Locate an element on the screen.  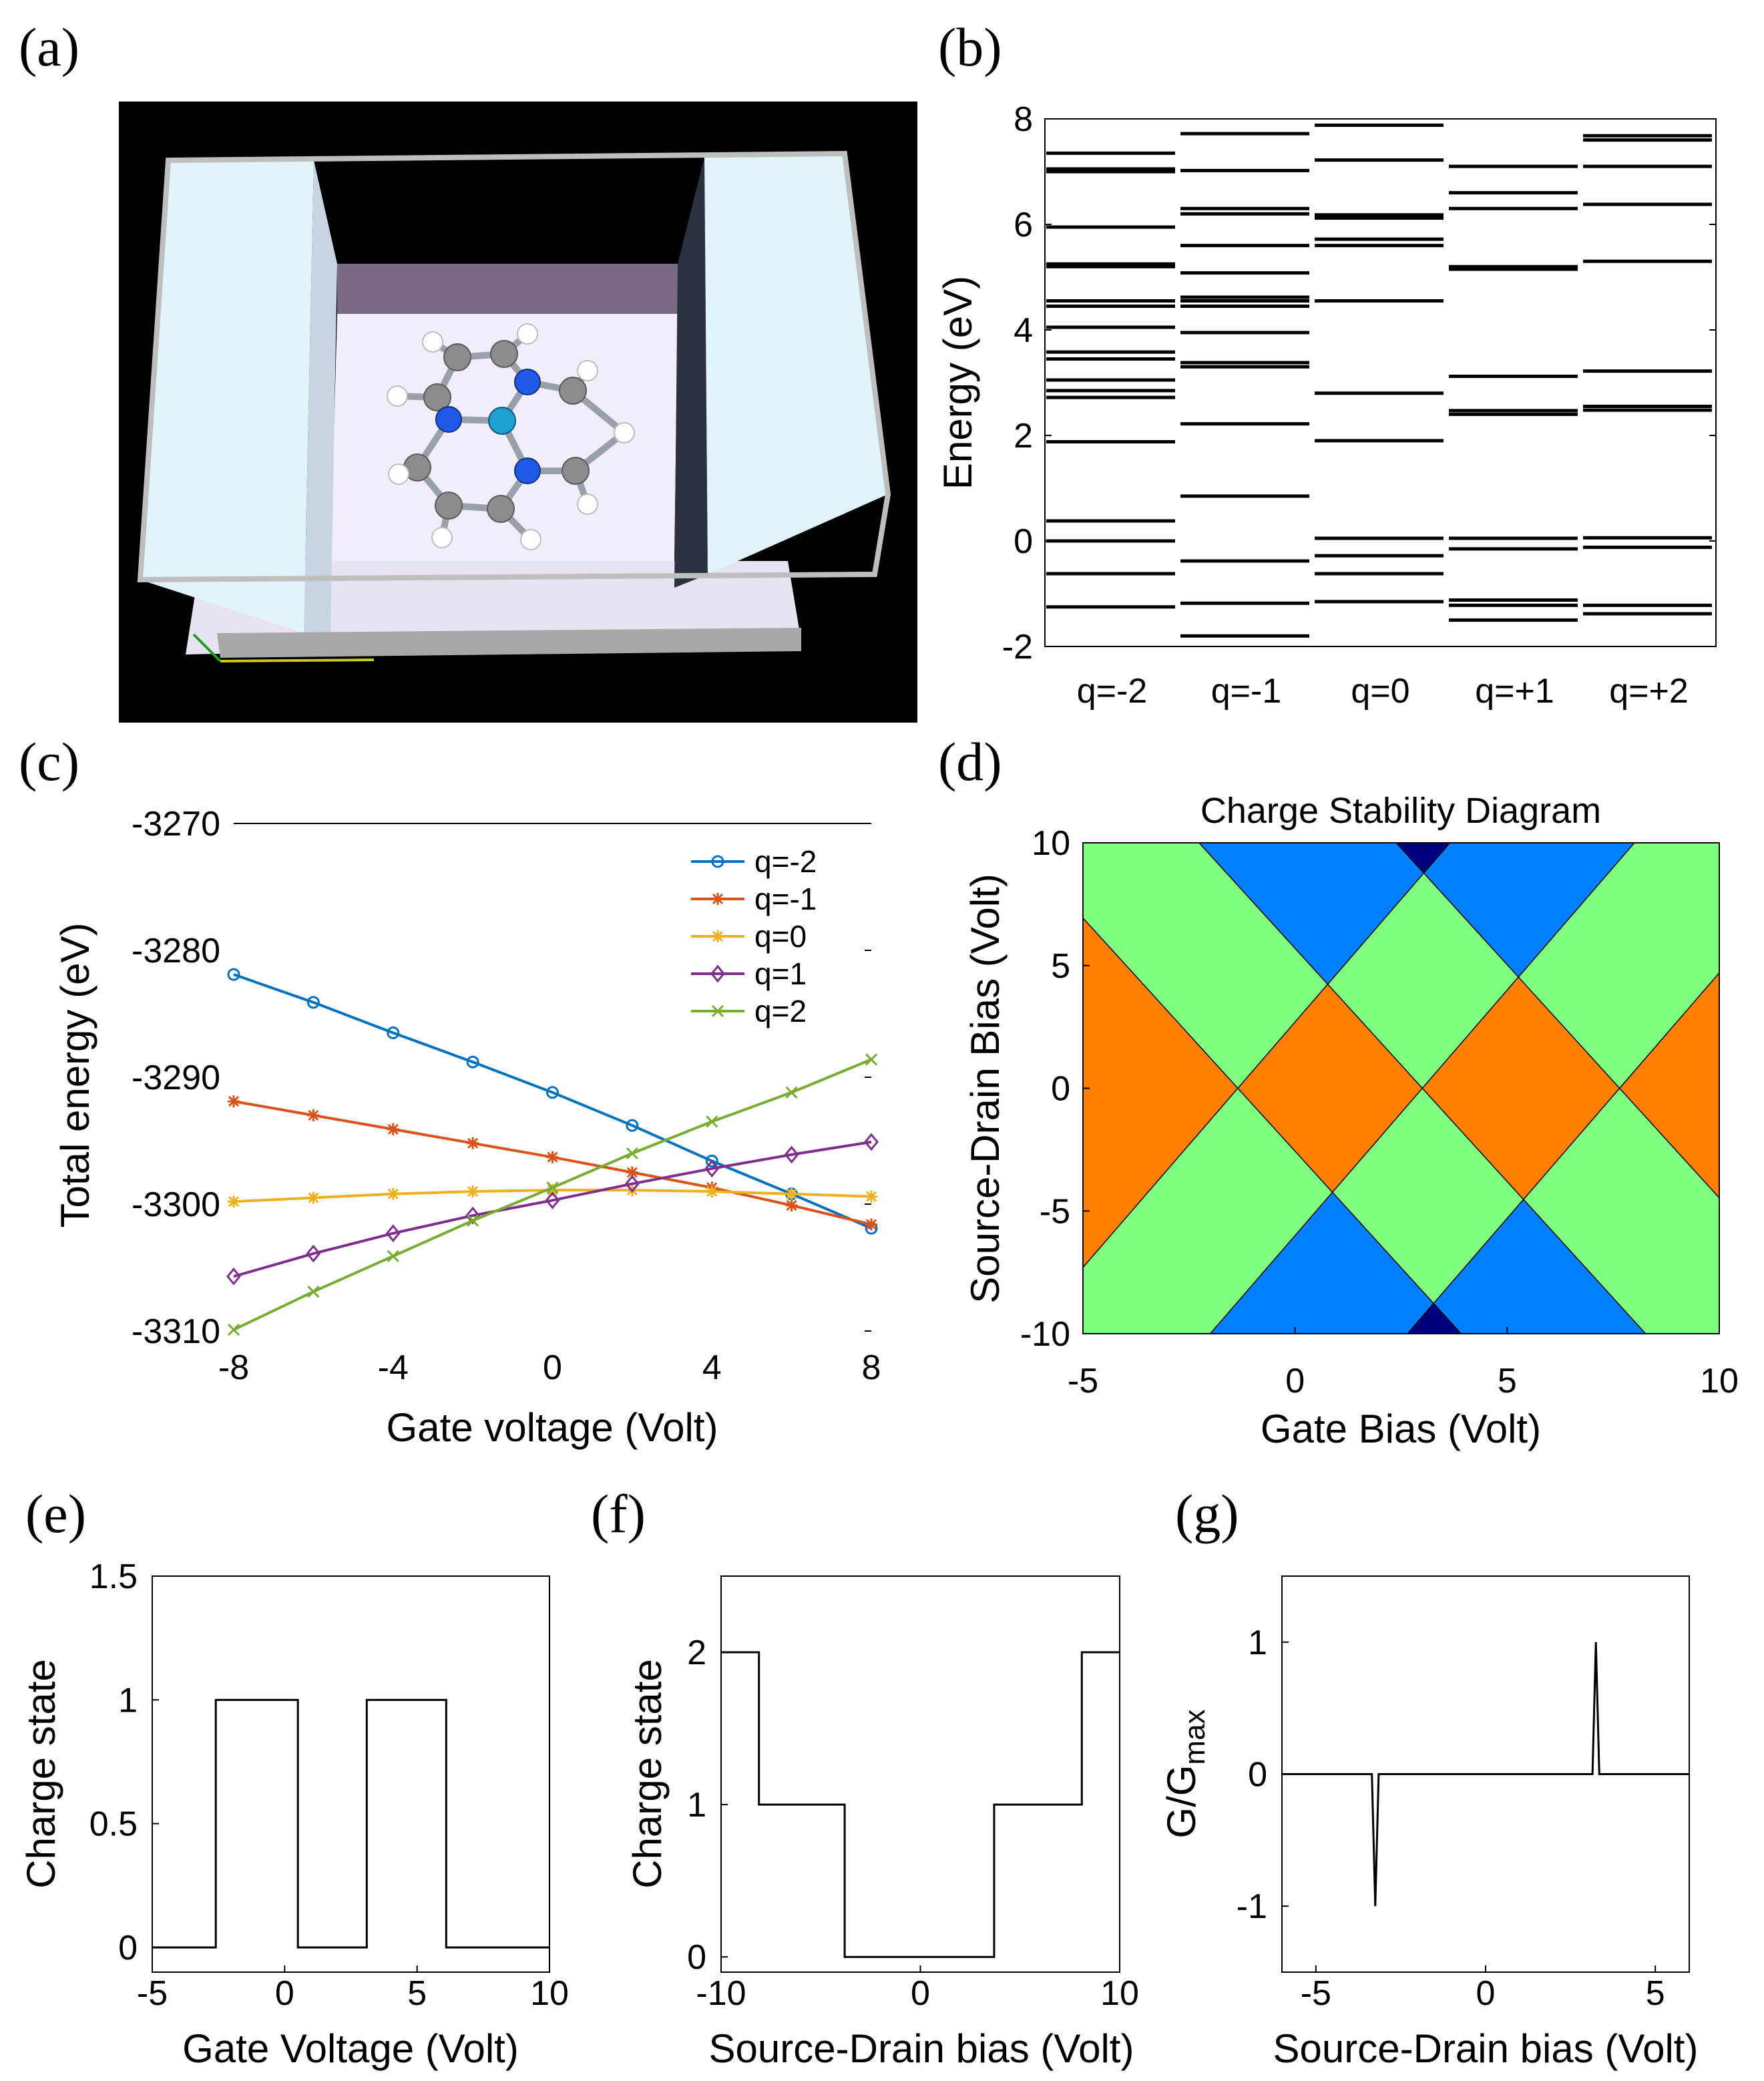
series-line-q=1 is located at coordinates (553, 1209).